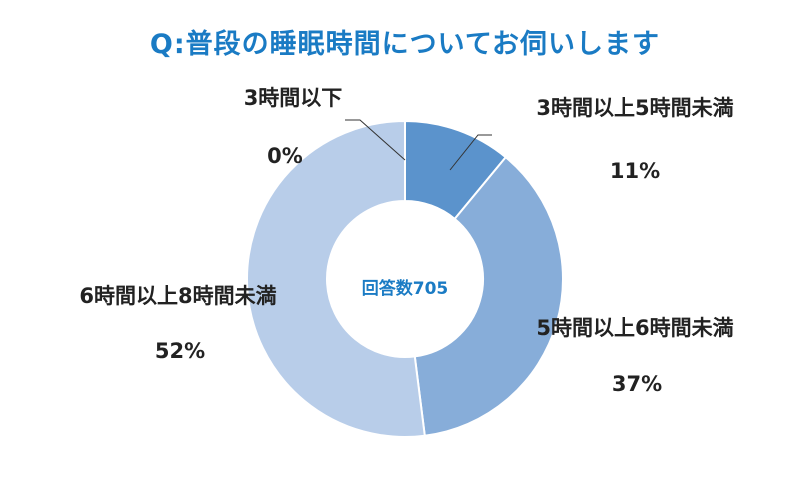 The width and height of the screenshot is (810, 487). Describe the element at coordinates (177, 296) in the screenshot. I see `category-label-3: 6時間以上8時間未満` at that location.